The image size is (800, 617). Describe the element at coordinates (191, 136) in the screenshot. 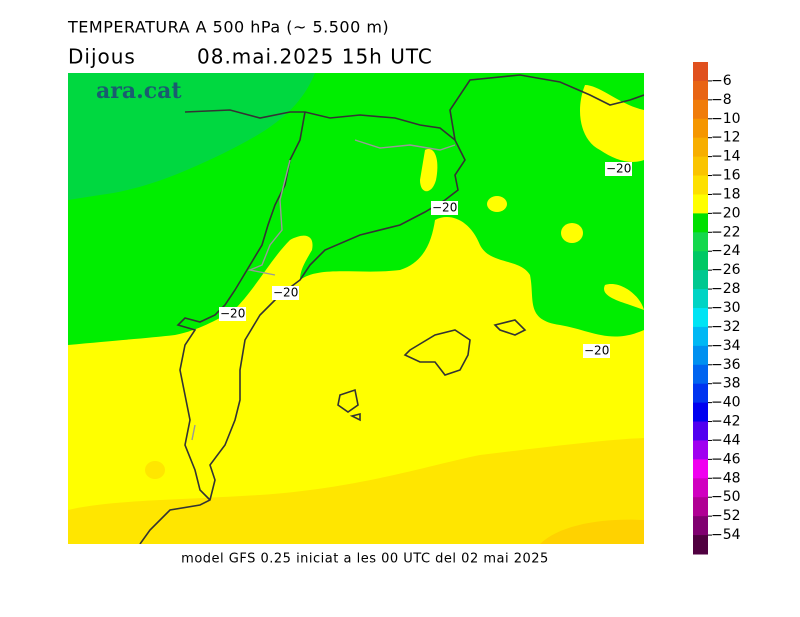

I see `field-dark-green` at that location.